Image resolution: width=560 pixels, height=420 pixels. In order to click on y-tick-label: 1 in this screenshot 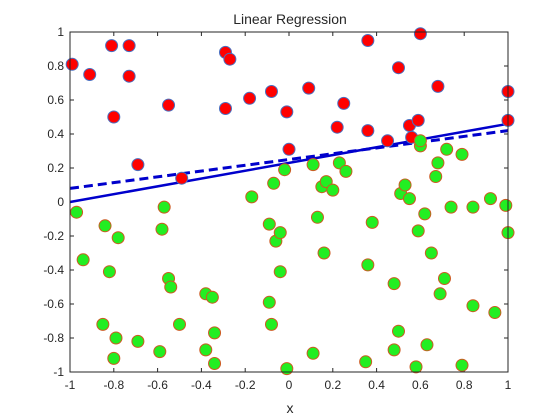, I will do `click(60, 32)`.